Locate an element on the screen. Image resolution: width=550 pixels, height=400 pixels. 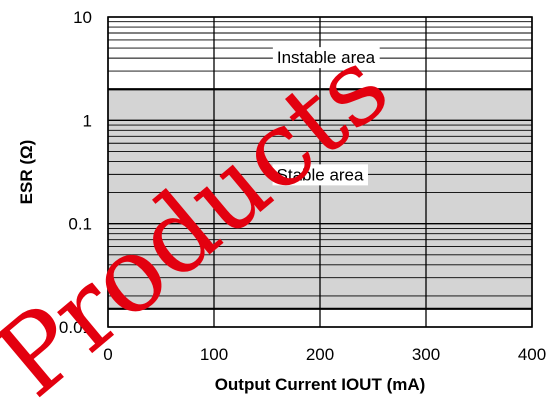
x-tick-labels: 0 100 200 300 400 is located at coordinates (324, 354).